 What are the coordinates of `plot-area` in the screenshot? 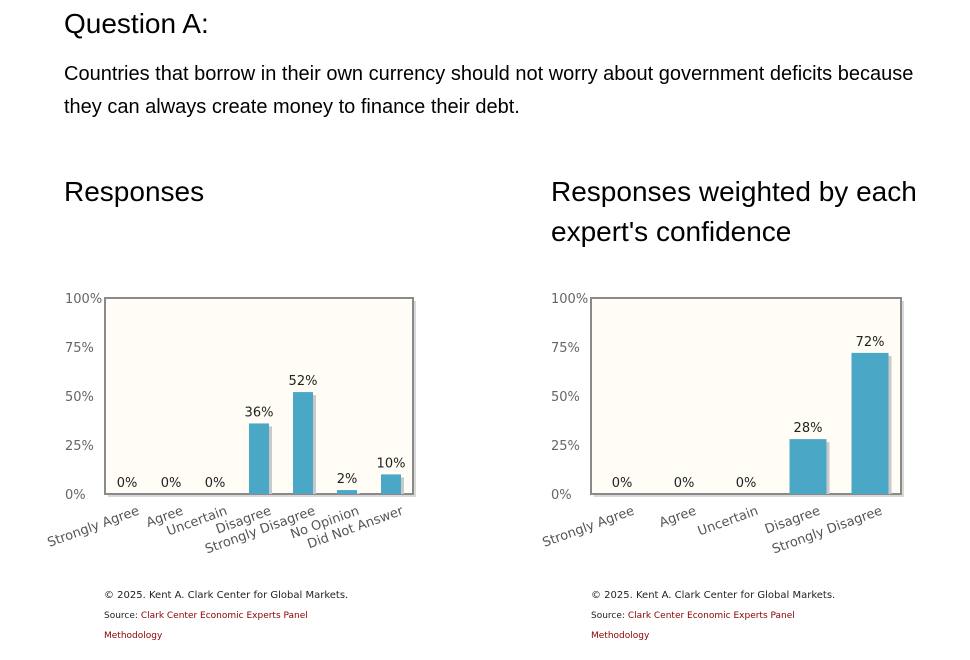 It's located at (746, 396).